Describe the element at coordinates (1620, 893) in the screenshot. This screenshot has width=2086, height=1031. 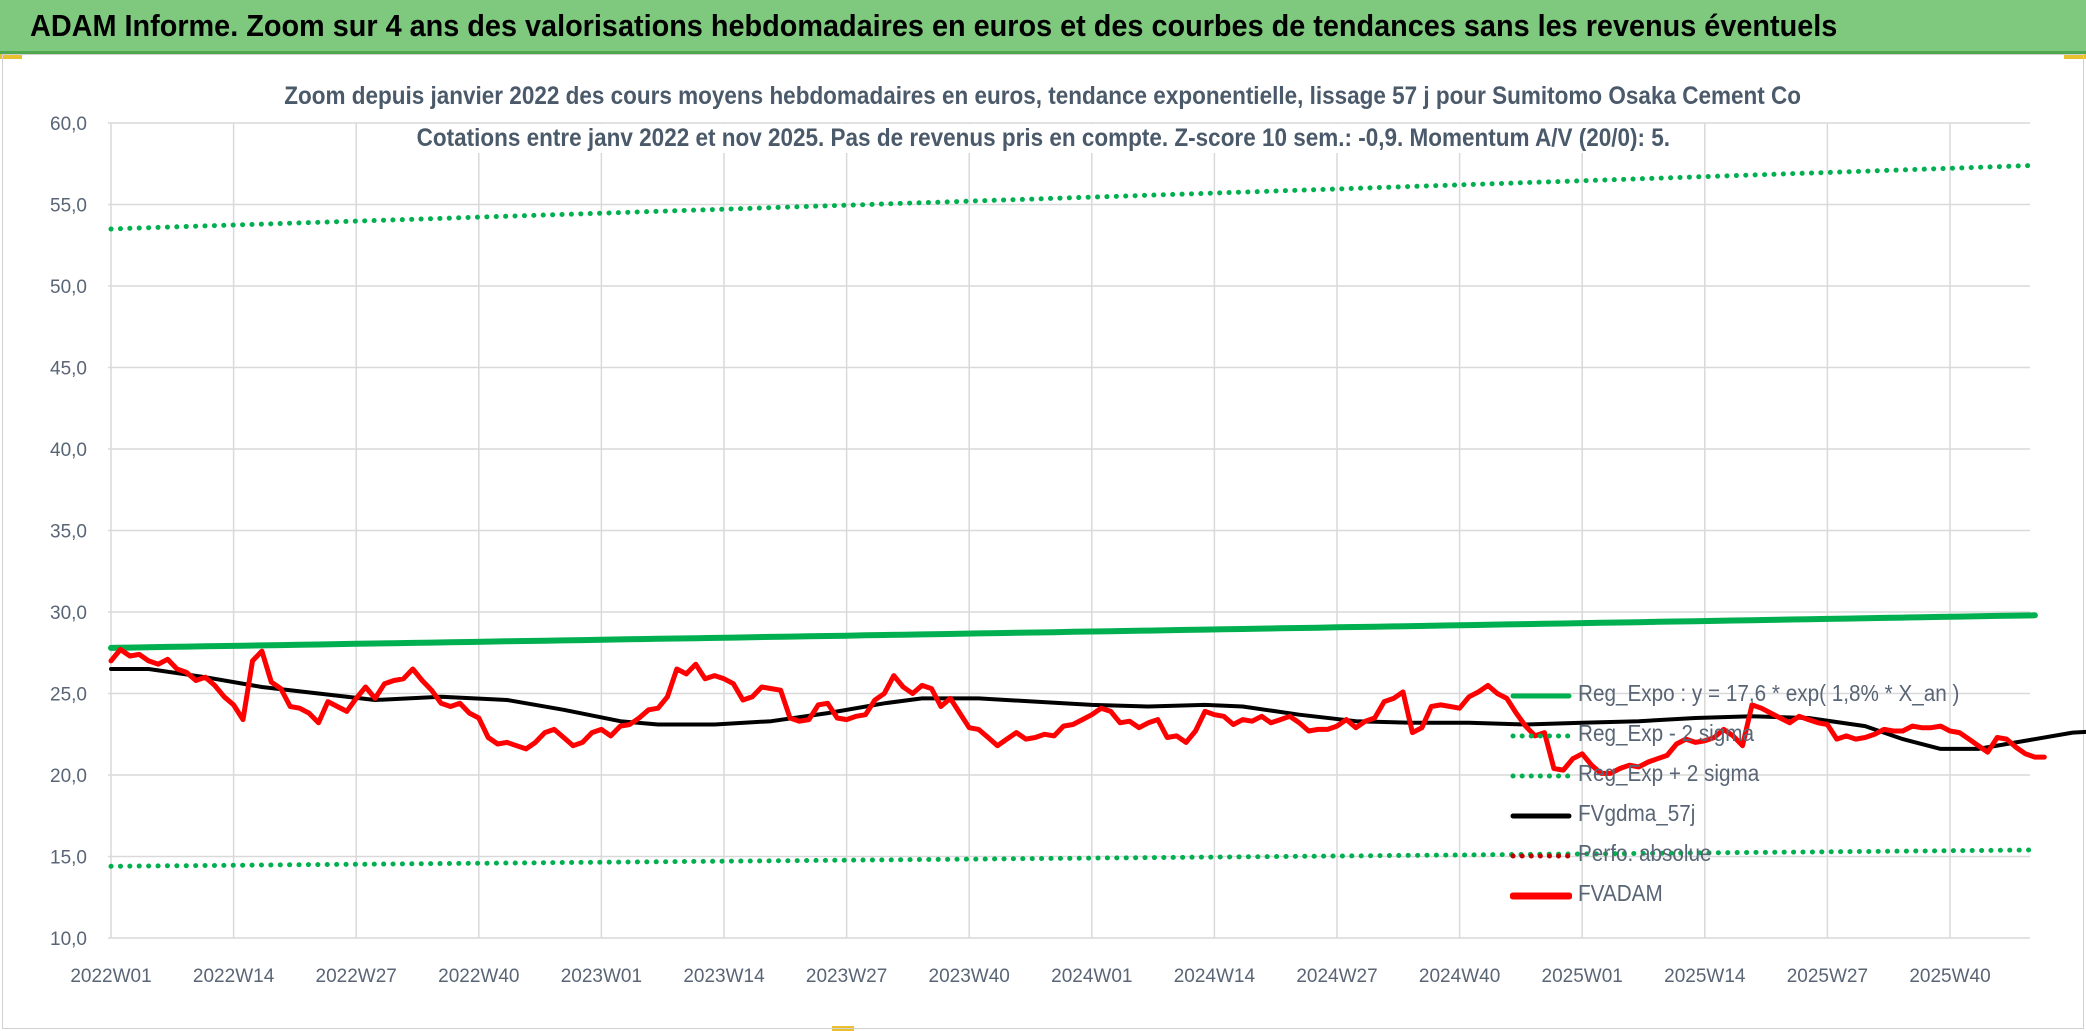
I see `legend-label: FVADAM` at that location.